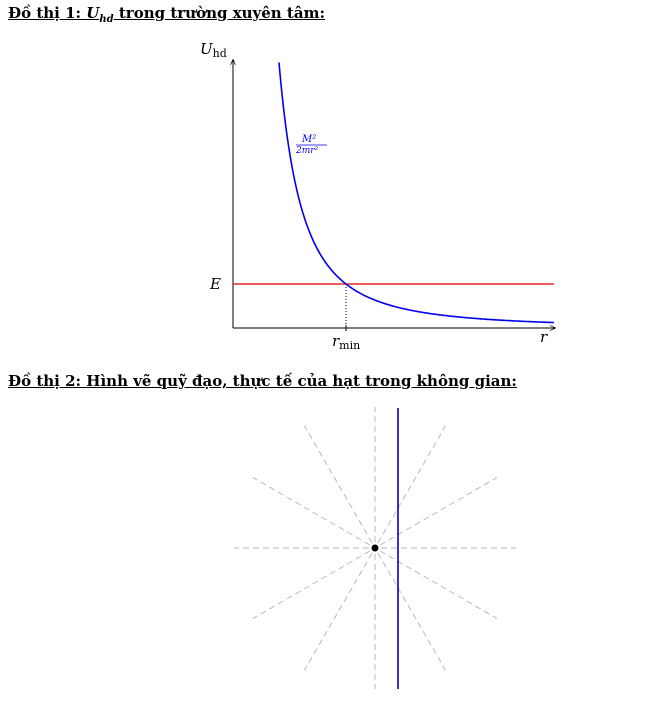 The image size is (666, 703). What do you see at coordinates (308, 139) in the screenshot?
I see `curve-label-numerator: M²` at bounding box center [308, 139].